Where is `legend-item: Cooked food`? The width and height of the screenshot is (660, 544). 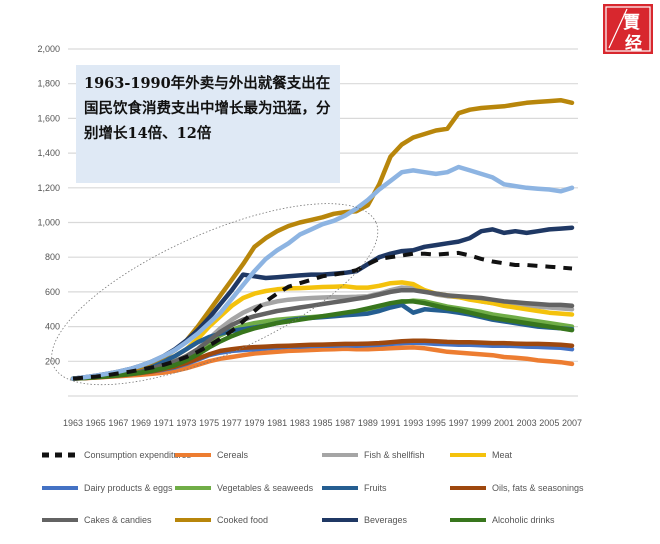 legend-item: Cooked food is located at coordinates (221, 520).